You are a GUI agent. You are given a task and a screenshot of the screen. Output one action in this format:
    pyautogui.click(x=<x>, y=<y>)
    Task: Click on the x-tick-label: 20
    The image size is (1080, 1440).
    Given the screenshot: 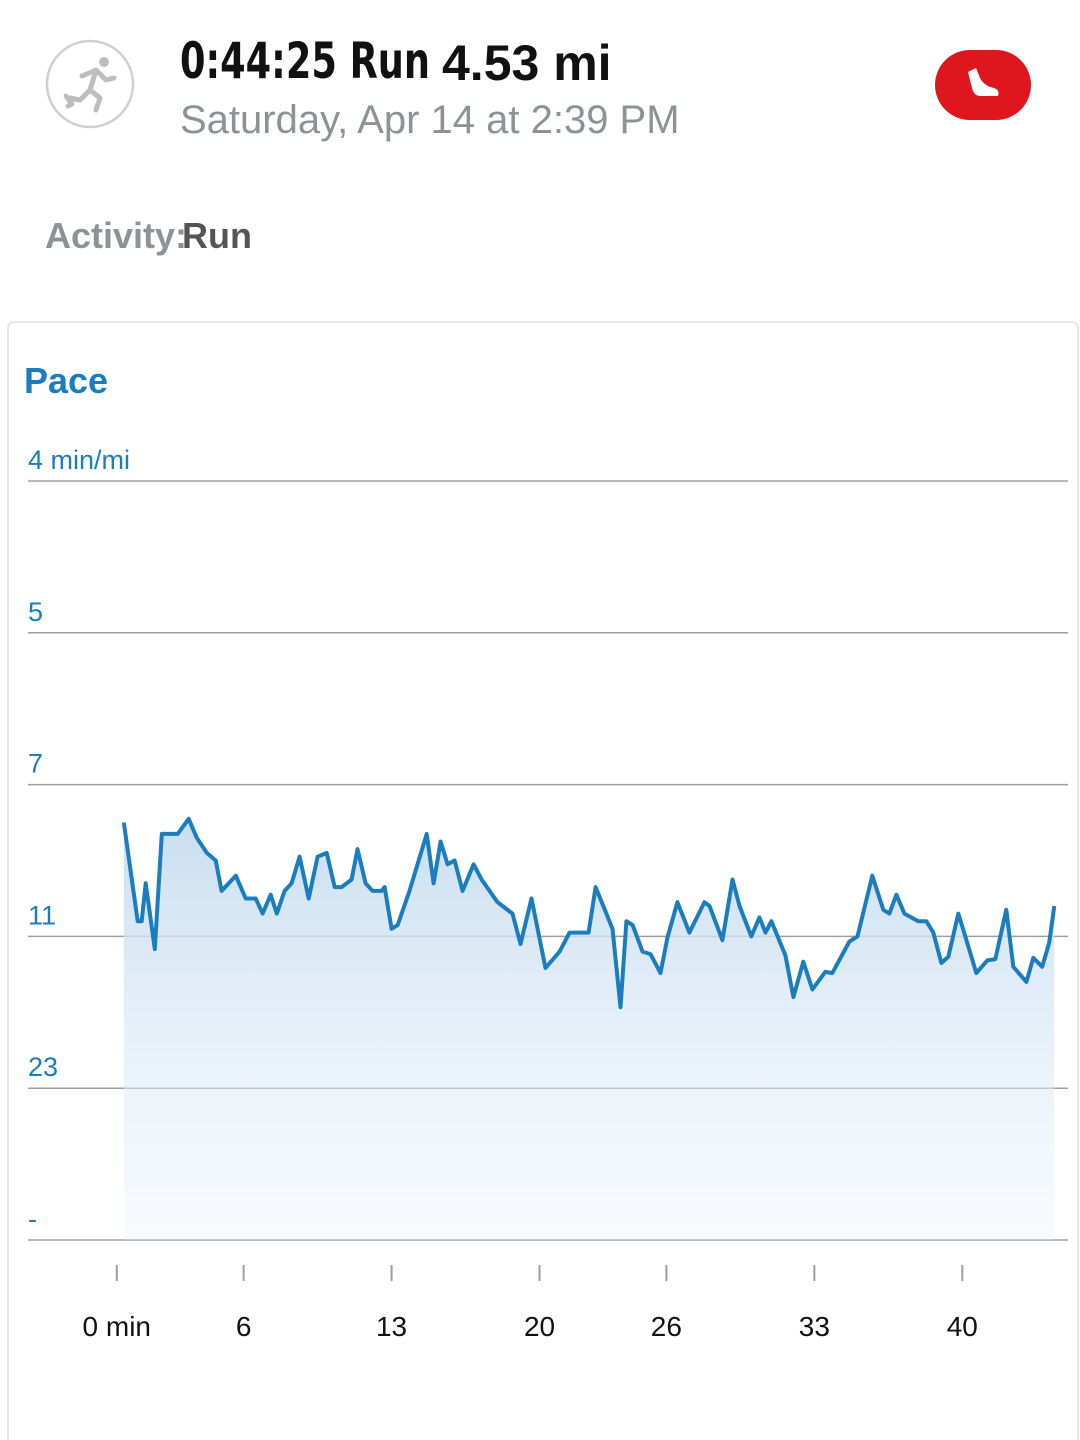 What is the action you would take?
    pyautogui.click(x=539, y=1326)
    